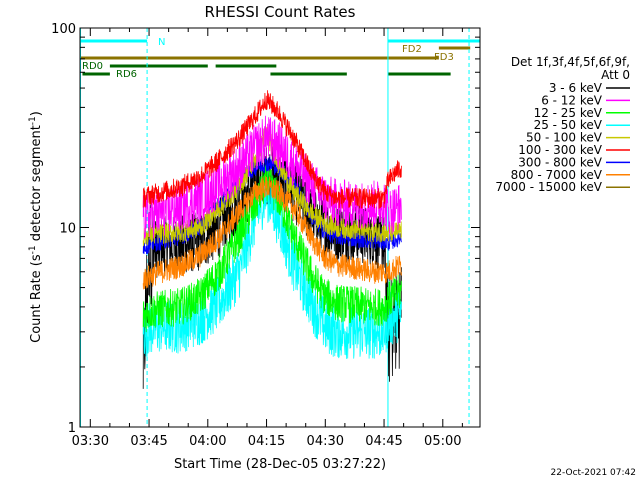 This screenshot has width=640, height=480. Describe the element at coordinates (36, 227) in the screenshot. I see `y-axis-label: Count Rate (s-1 detector segment-1)` at that location.